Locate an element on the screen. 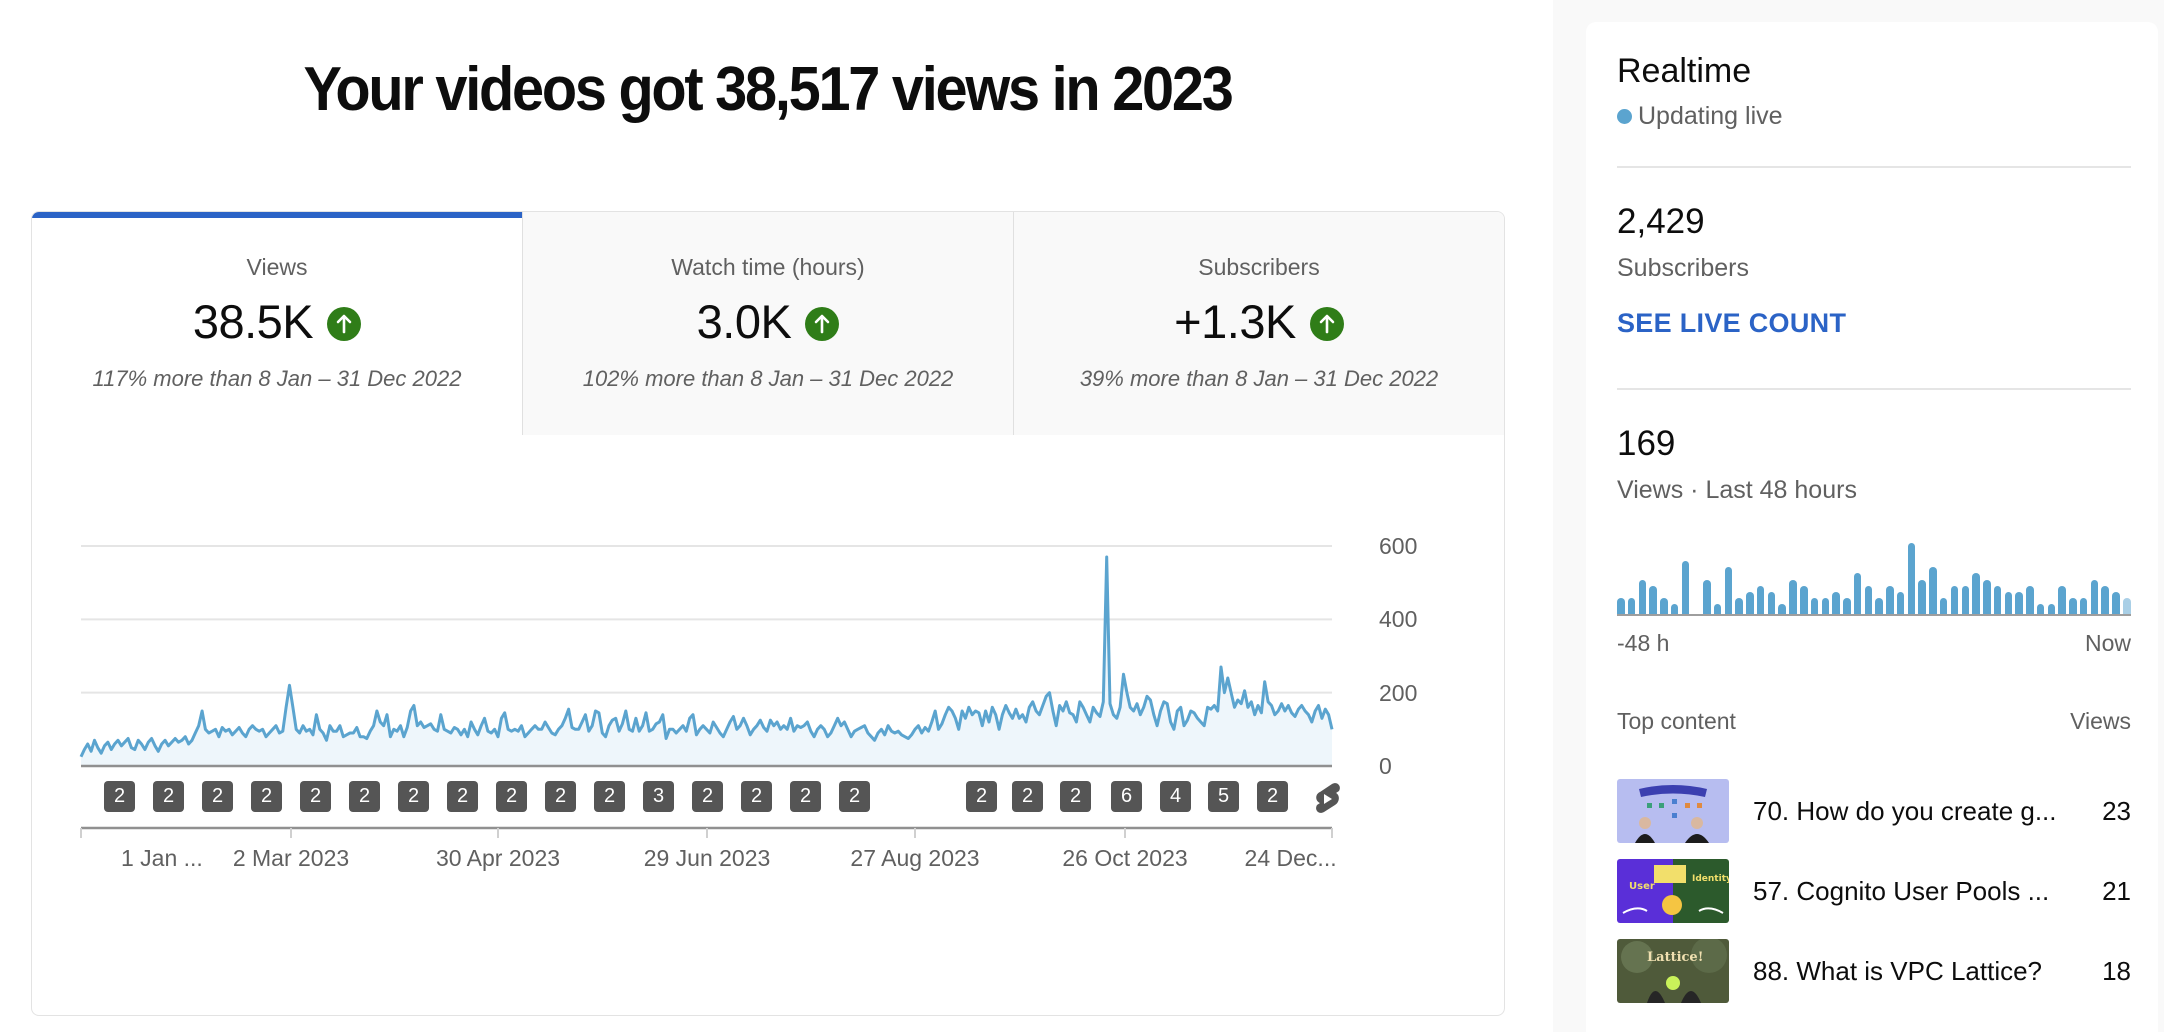 The image size is (2164, 1032). x-tick-label: 30 Apr 2023 is located at coordinates (498, 858).